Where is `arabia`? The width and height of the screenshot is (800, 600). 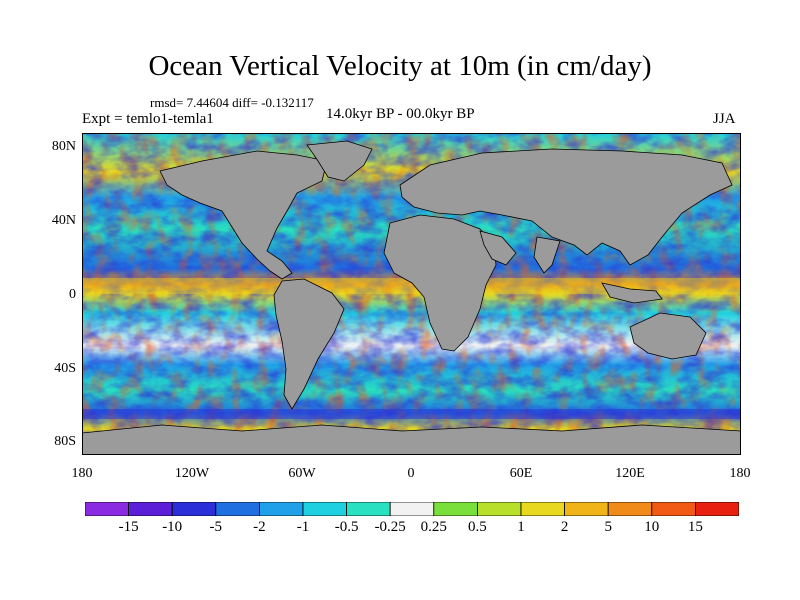
arabia is located at coordinates (498, 248).